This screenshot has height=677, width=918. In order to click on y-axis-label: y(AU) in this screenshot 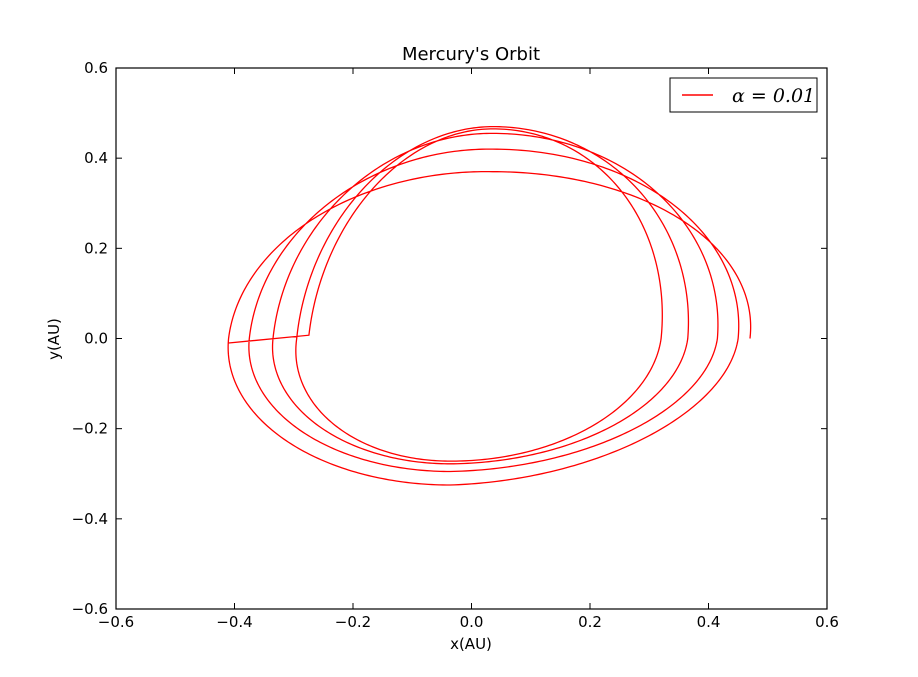, I will do `click(54, 339)`.